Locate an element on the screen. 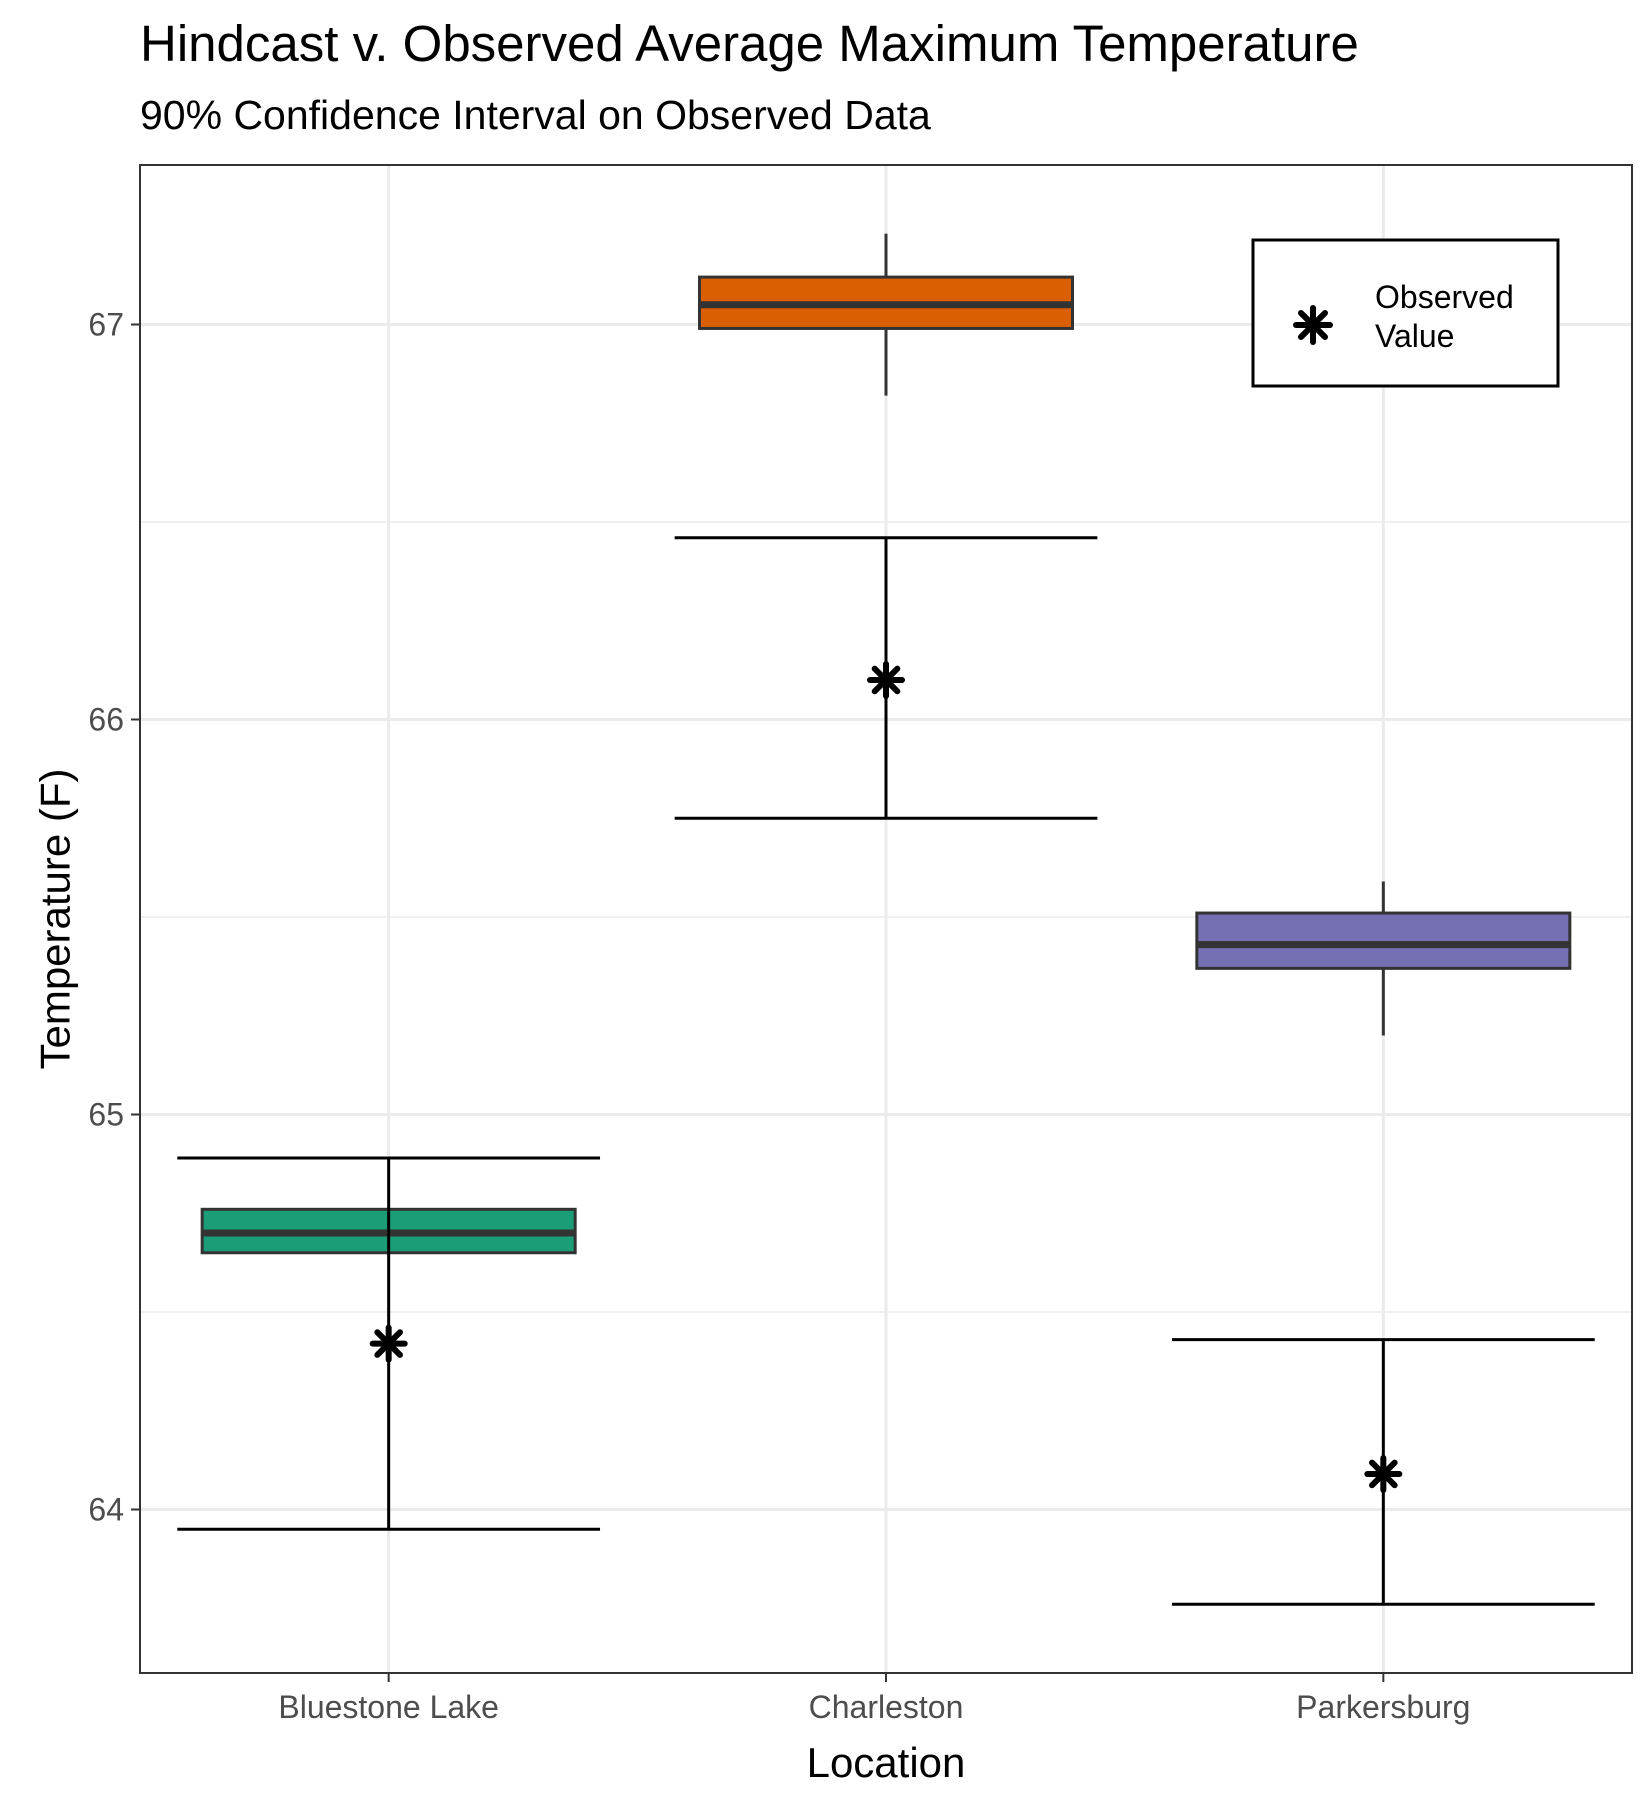  legend-label: Observed Value is located at coordinates (1444, 316).